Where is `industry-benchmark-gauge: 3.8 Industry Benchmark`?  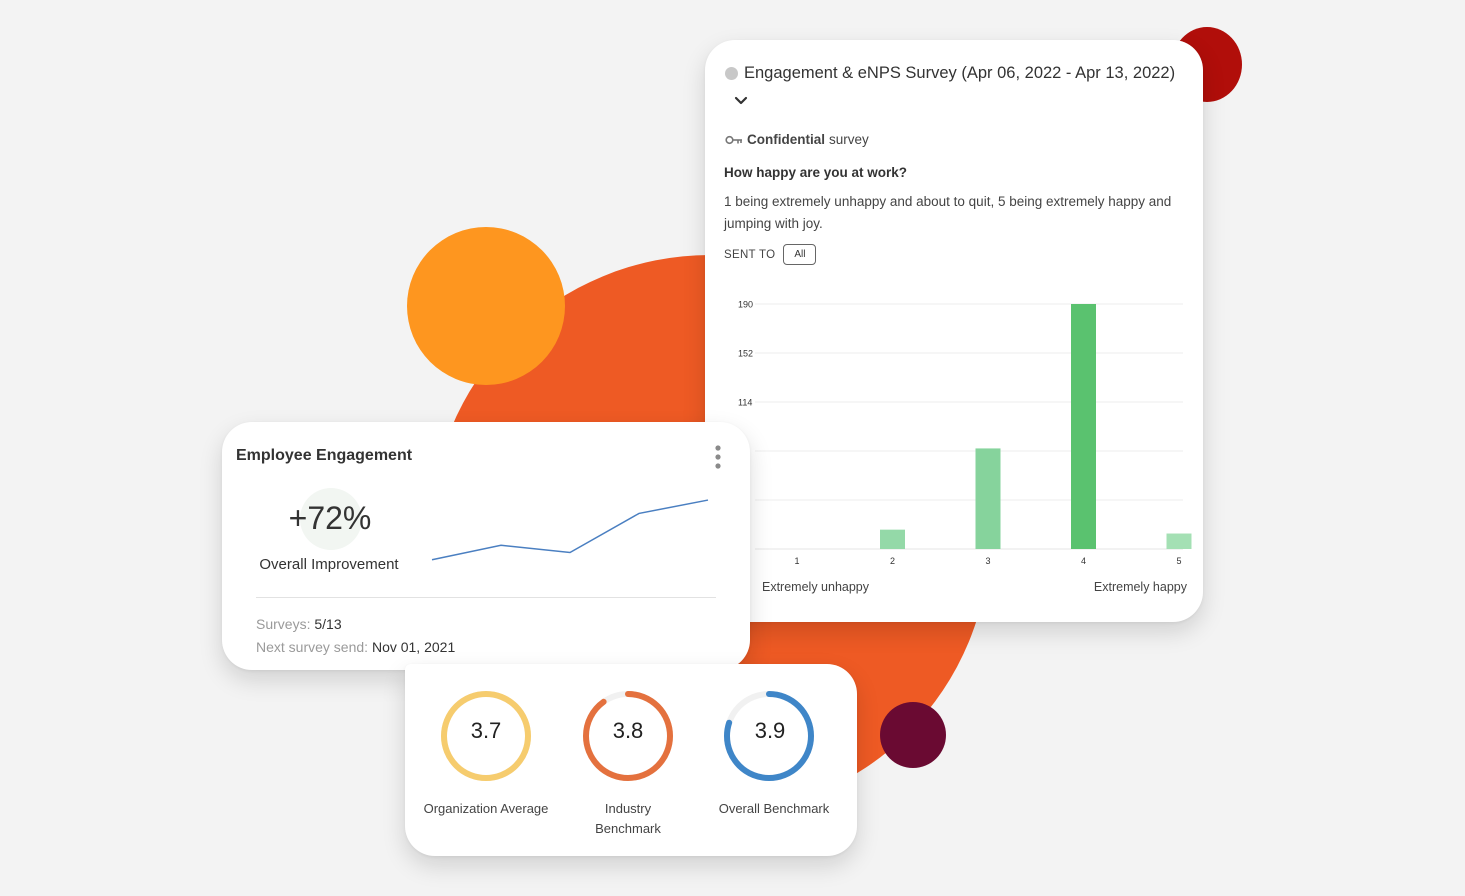 industry-benchmark-gauge: 3.8 Industry Benchmark is located at coordinates (628, 763).